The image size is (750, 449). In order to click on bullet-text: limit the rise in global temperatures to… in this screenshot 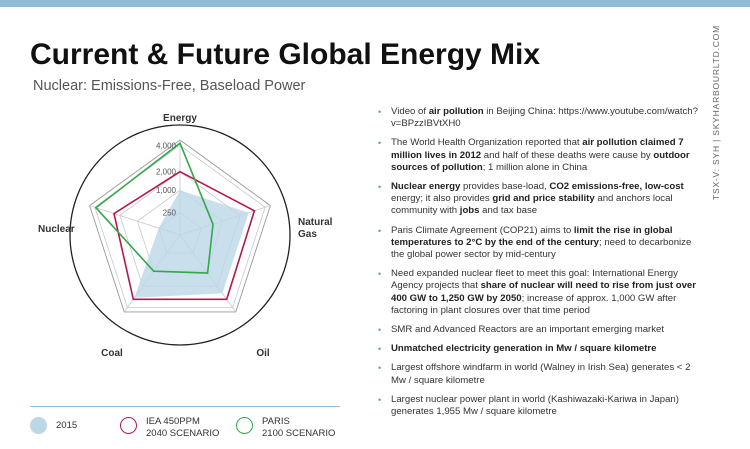, I will do `click(532, 236)`.